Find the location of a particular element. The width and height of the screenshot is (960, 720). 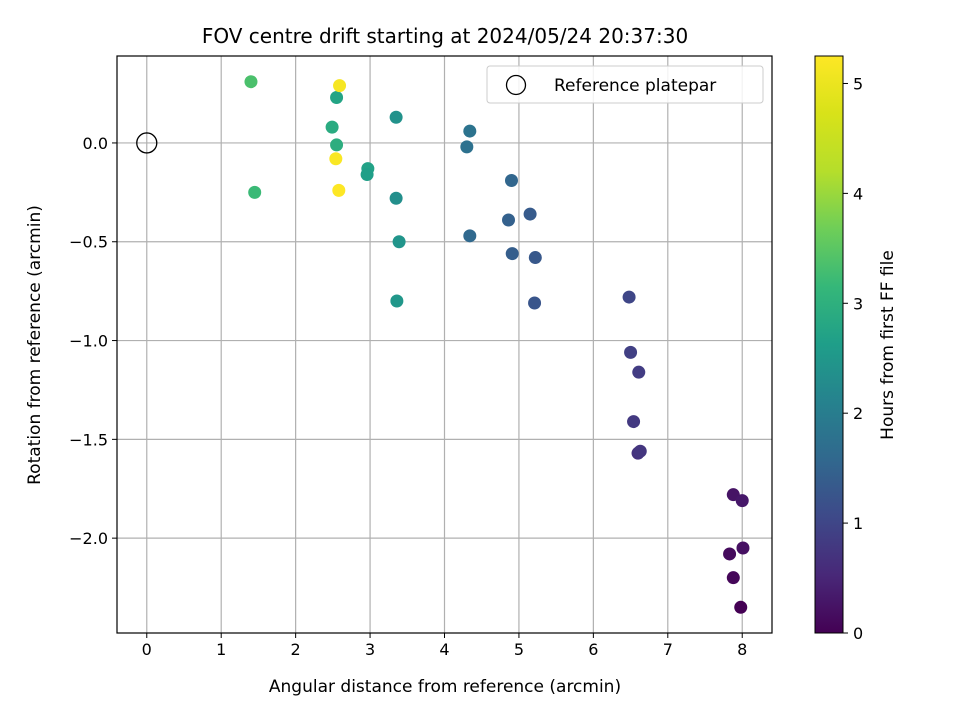

x-tick-label: 1 is located at coordinates (221, 649).